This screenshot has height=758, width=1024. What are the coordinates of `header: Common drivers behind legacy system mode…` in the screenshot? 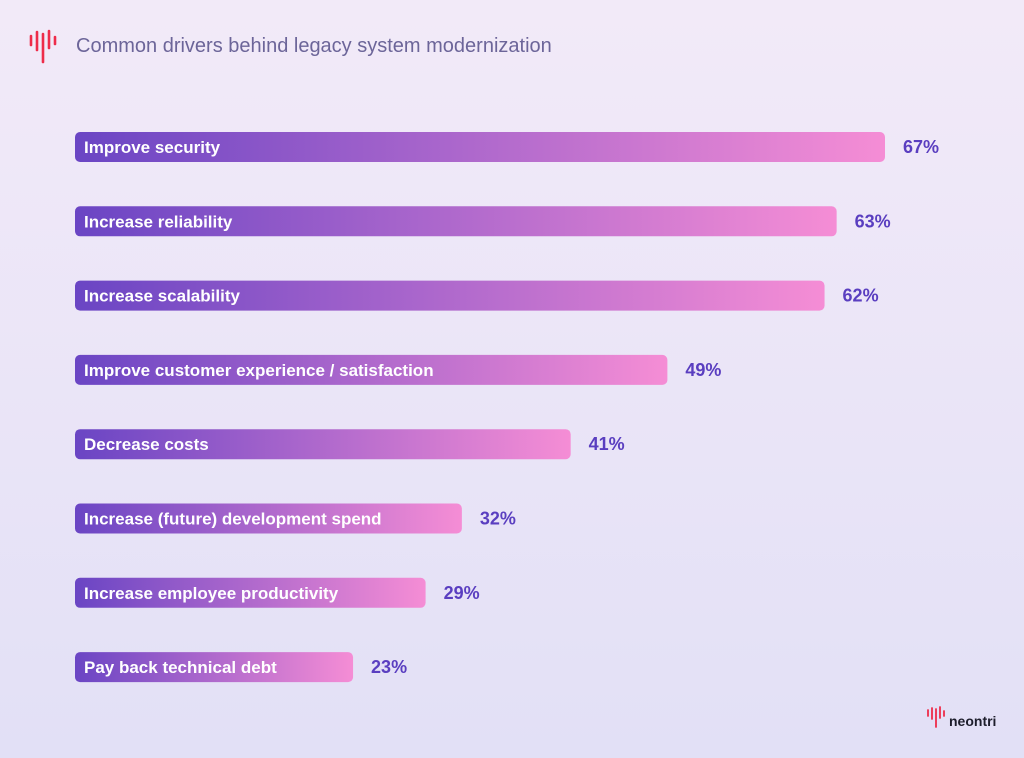 It's located at (290, 46).